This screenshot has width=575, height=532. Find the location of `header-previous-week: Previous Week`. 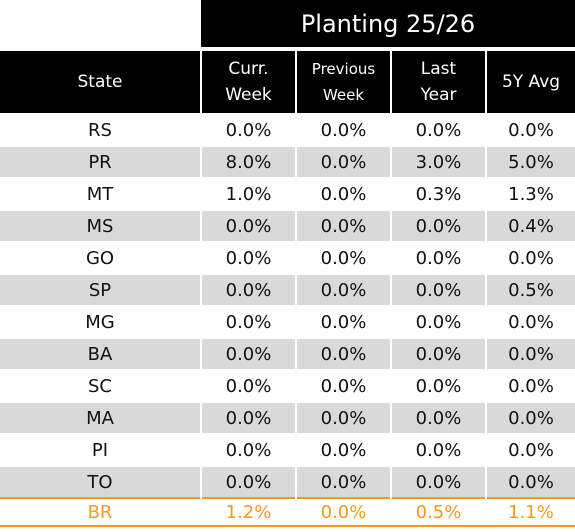

header-previous-week: Previous Week is located at coordinates (343, 82).